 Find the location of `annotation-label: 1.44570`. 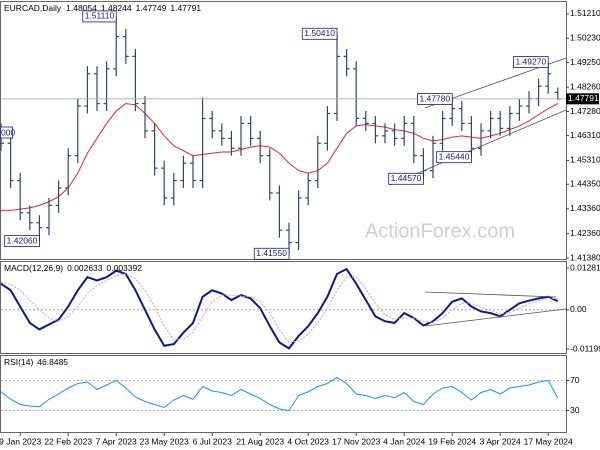

annotation-label: 1.44570 is located at coordinates (406, 178).